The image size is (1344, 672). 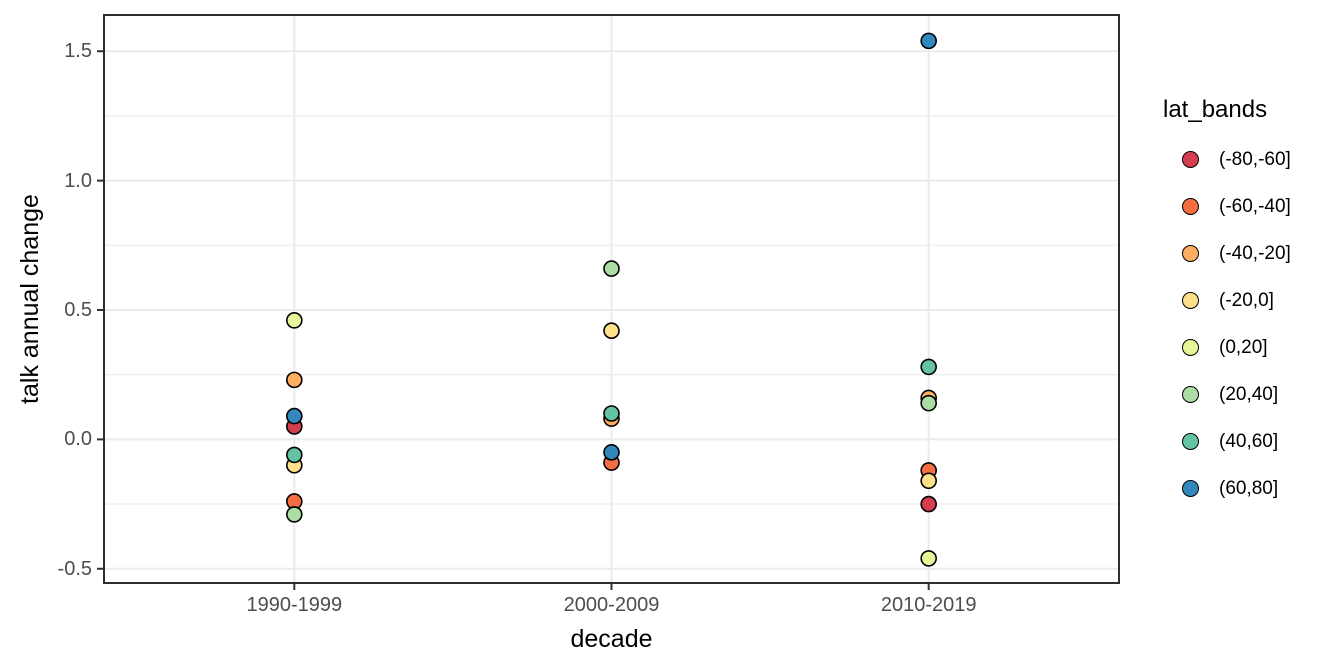 I want to click on legend-label: (-20,0], so click(x=1246, y=300).